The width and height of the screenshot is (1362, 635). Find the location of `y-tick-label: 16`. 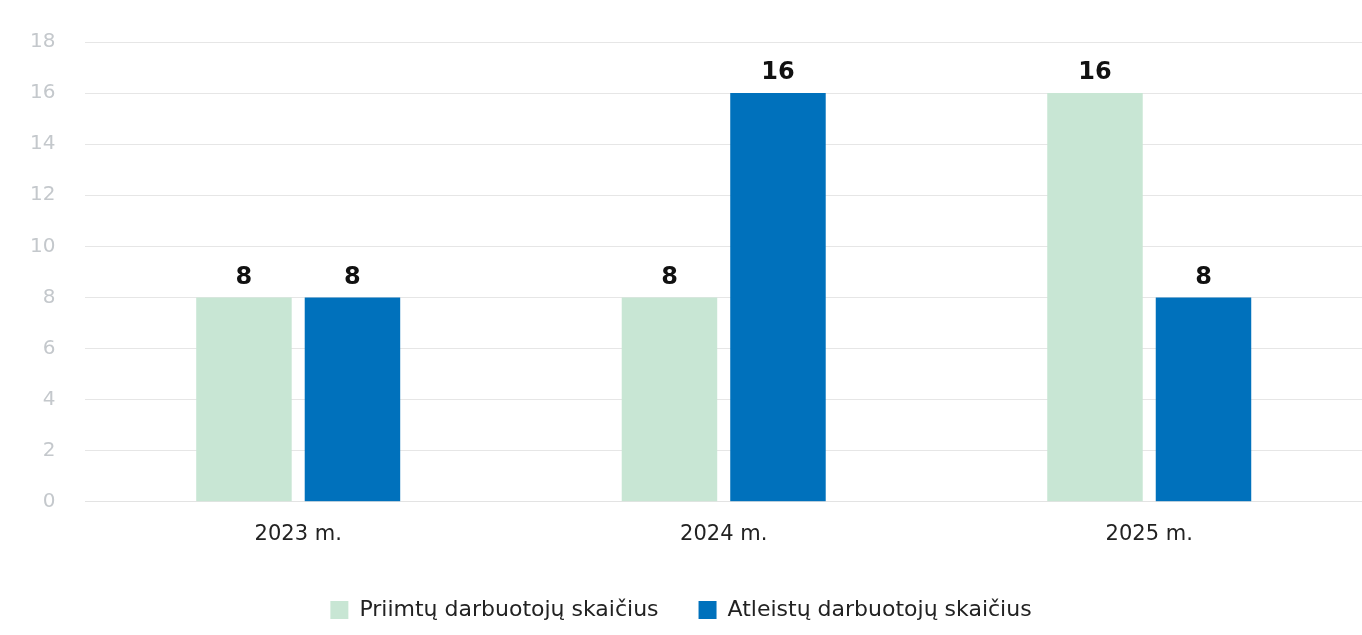

y-tick-label: 16 is located at coordinates (43, 91).